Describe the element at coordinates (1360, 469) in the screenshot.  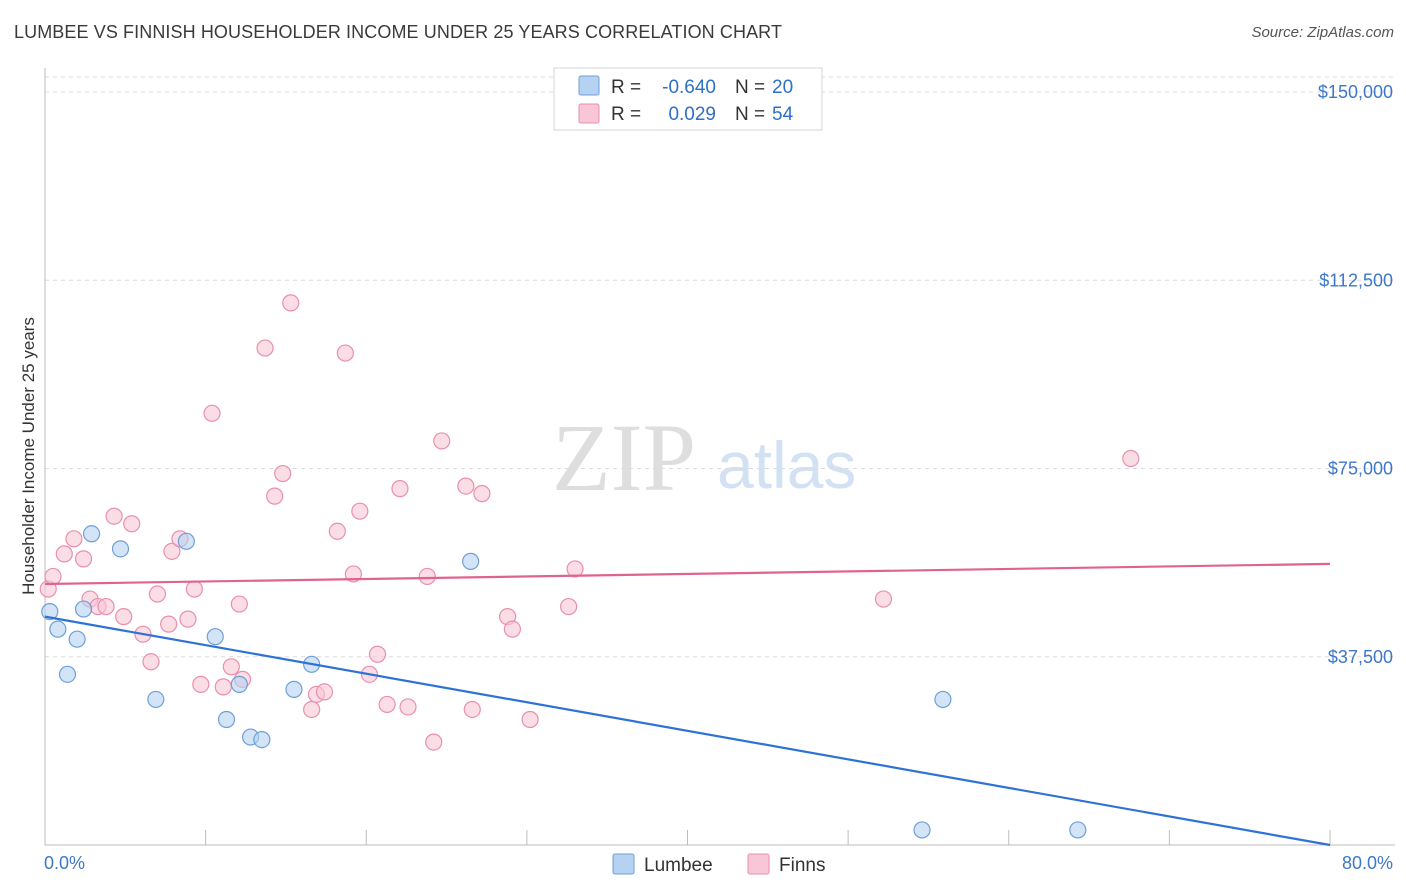
I see `y-tick-label: $75,000` at that location.